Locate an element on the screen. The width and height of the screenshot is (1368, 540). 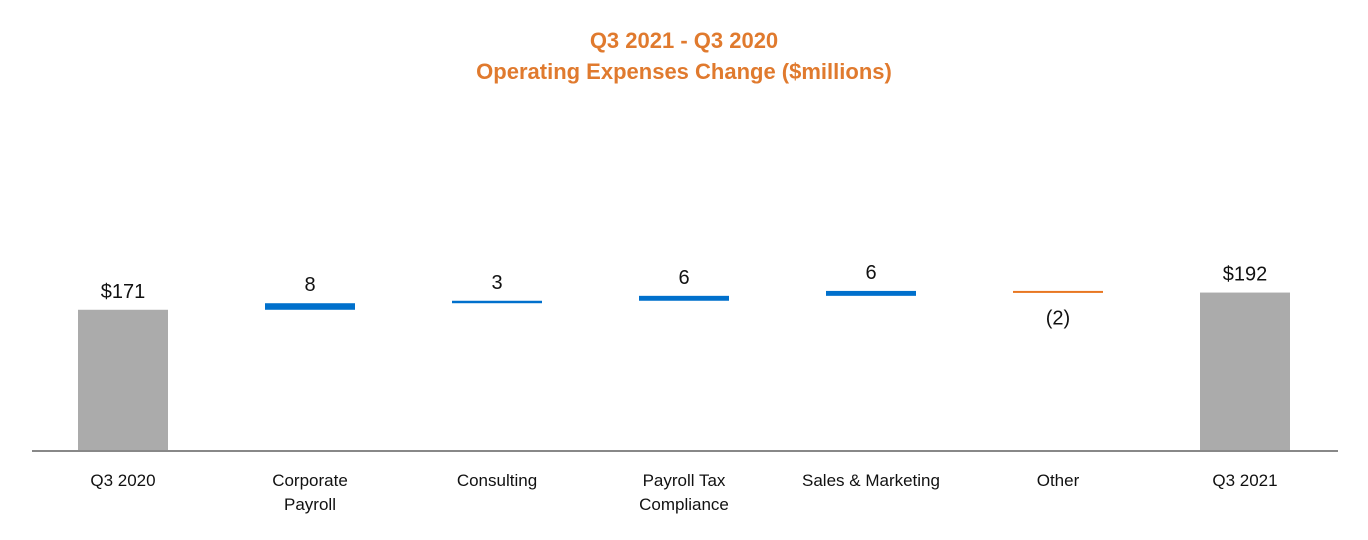
data-label-4: 6 is located at coordinates (870, 273).